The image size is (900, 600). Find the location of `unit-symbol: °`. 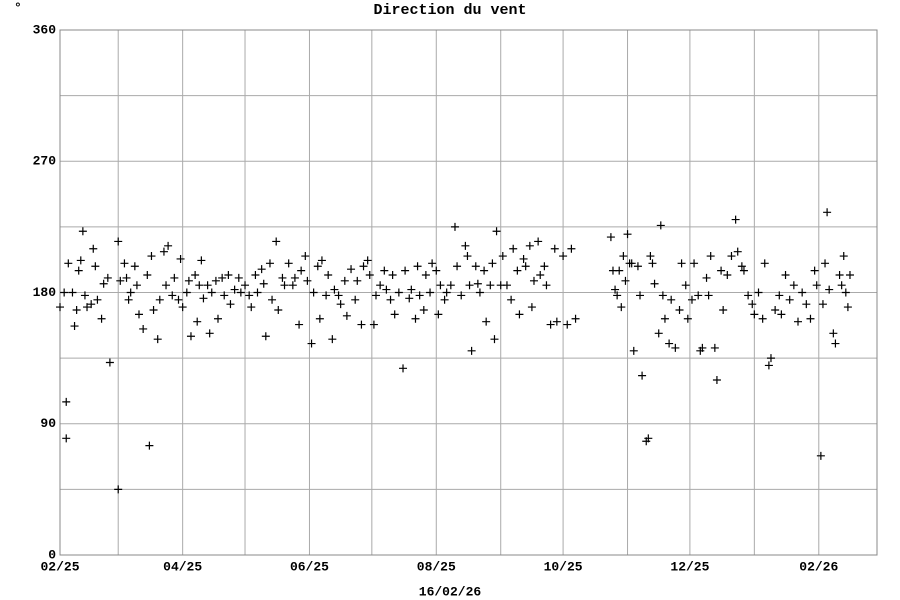

unit-symbol: ° is located at coordinates (18, 7).